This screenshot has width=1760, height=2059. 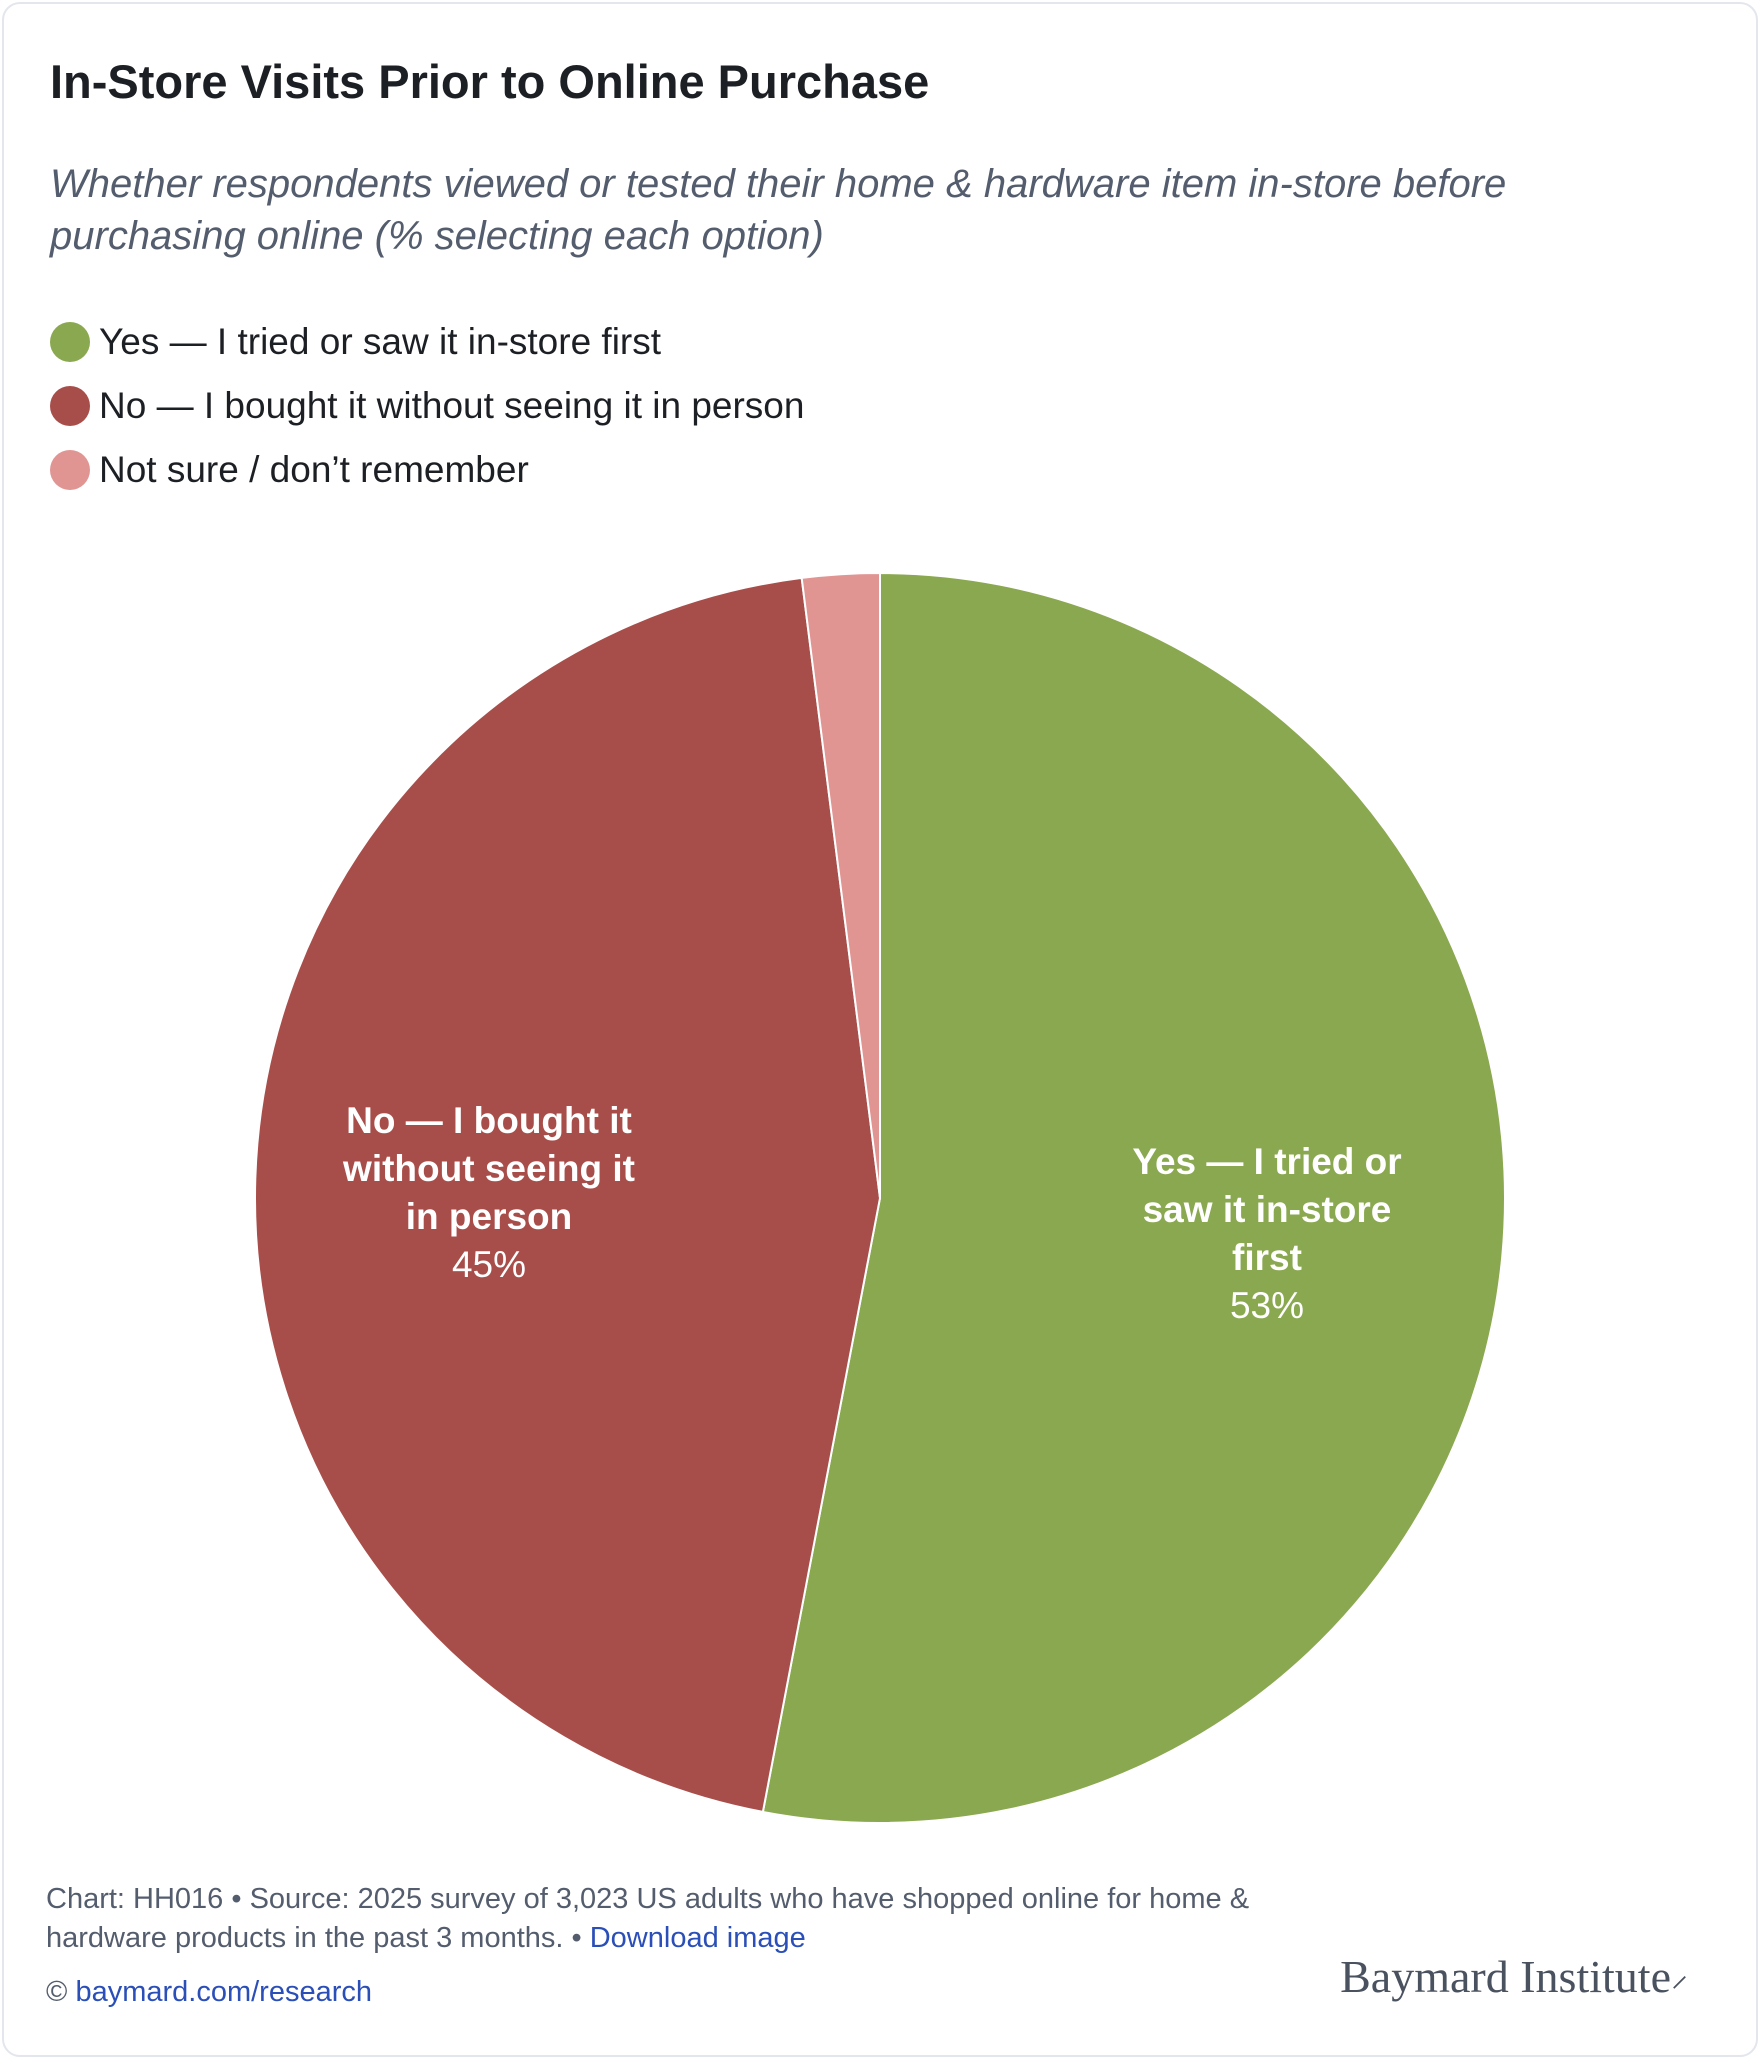 What do you see at coordinates (489, 1216) in the screenshot?
I see `slice-label-no-line3: in person` at bounding box center [489, 1216].